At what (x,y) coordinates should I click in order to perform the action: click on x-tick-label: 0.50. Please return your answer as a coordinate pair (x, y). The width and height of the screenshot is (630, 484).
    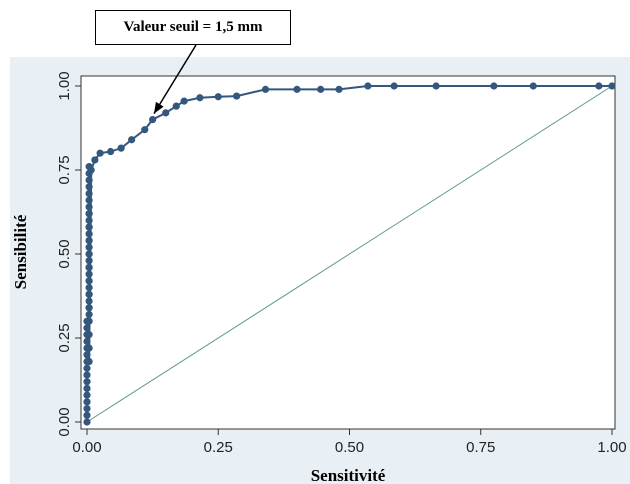
    Looking at the image, I should click on (349, 447).